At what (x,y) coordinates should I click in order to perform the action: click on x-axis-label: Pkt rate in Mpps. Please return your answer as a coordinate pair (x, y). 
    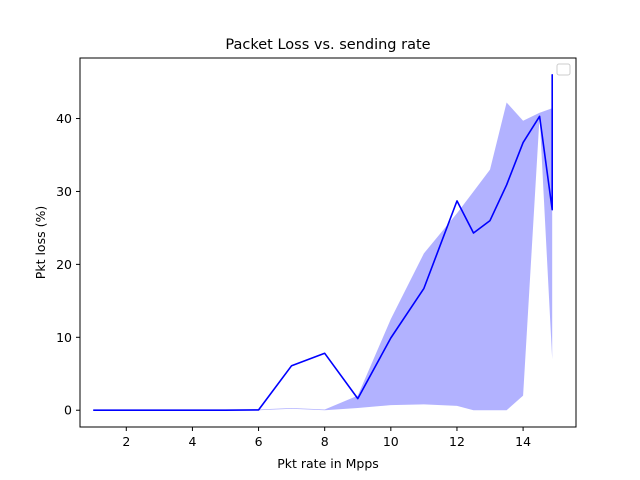
    Looking at the image, I should click on (328, 463).